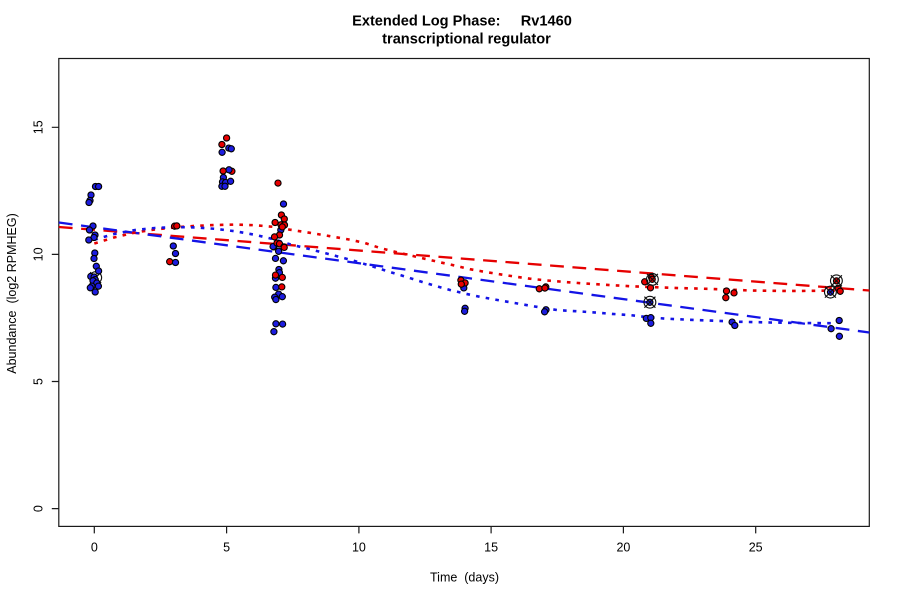  What do you see at coordinates (756, 548) in the screenshot?
I see `svg-text: 25` at bounding box center [756, 548].